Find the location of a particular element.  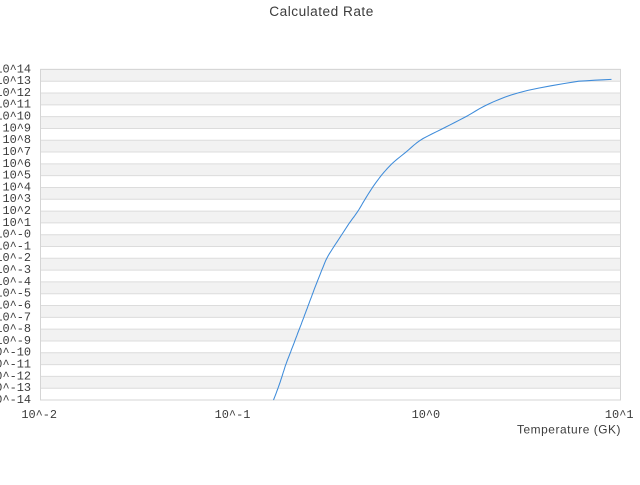

svg-text: 10^-10 is located at coordinates (15, 353).